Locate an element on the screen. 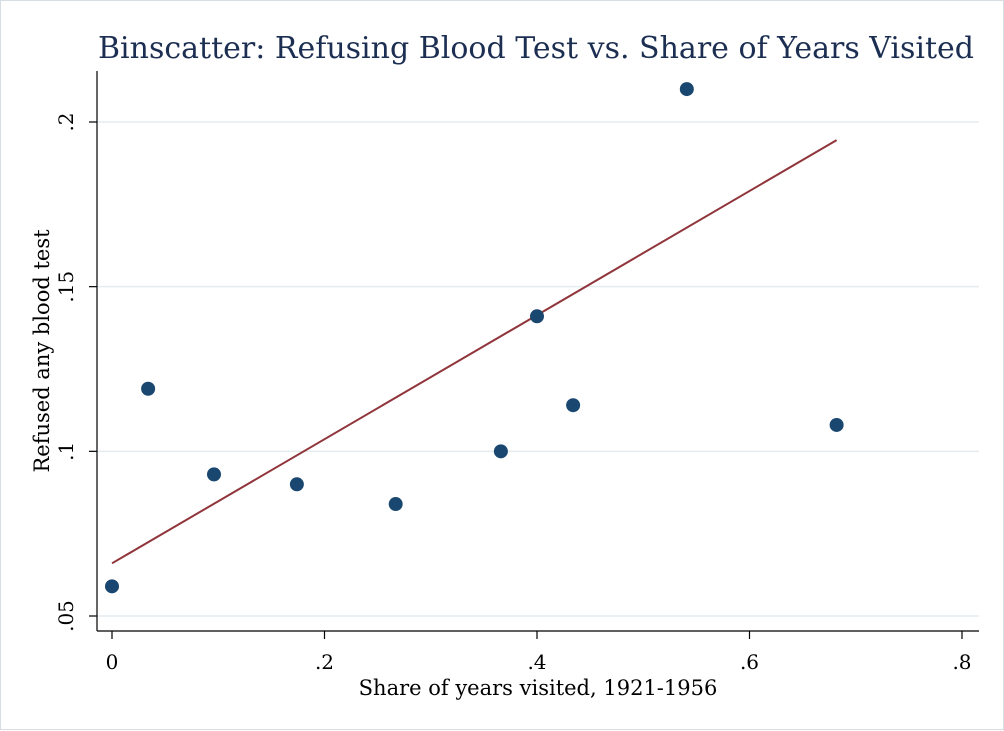  x-axis-ticks: 0 .2 .4 .6 .8 is located at coordinates (539, 652).